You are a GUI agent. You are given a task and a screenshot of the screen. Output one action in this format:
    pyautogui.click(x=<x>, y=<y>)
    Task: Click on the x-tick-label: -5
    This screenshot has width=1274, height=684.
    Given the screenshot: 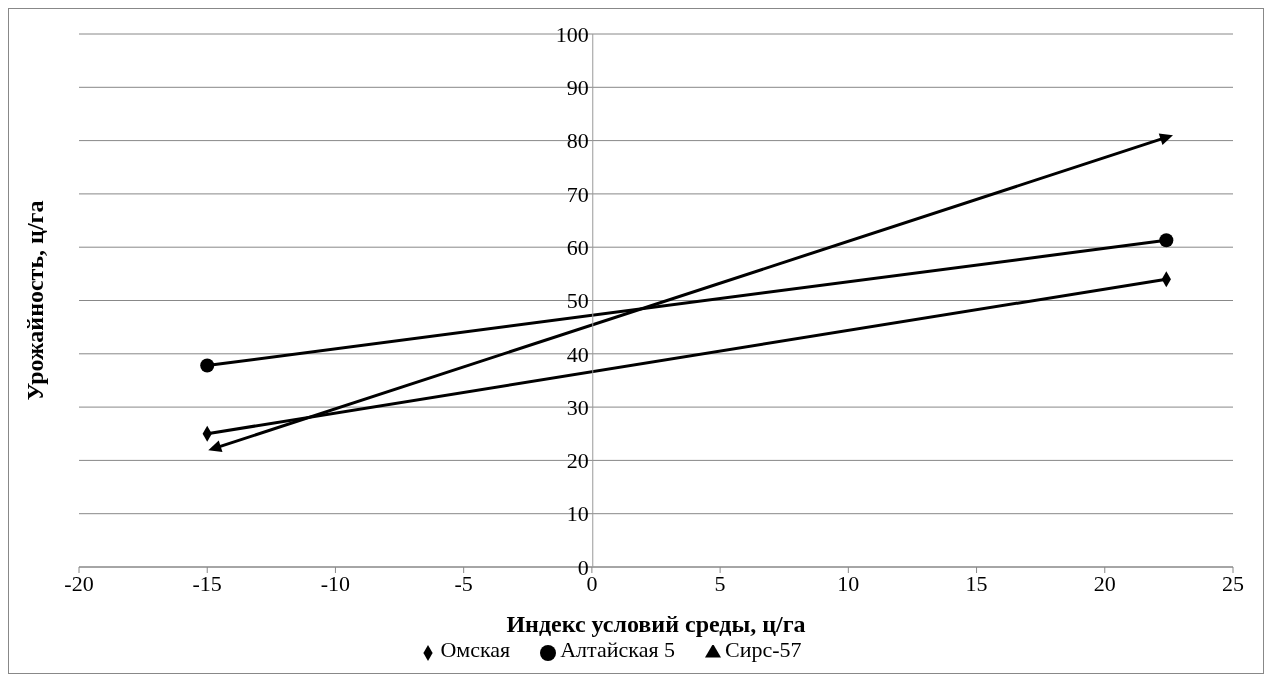 What is the action you would take?
    pyautogui.click(x=463, y=583)
    